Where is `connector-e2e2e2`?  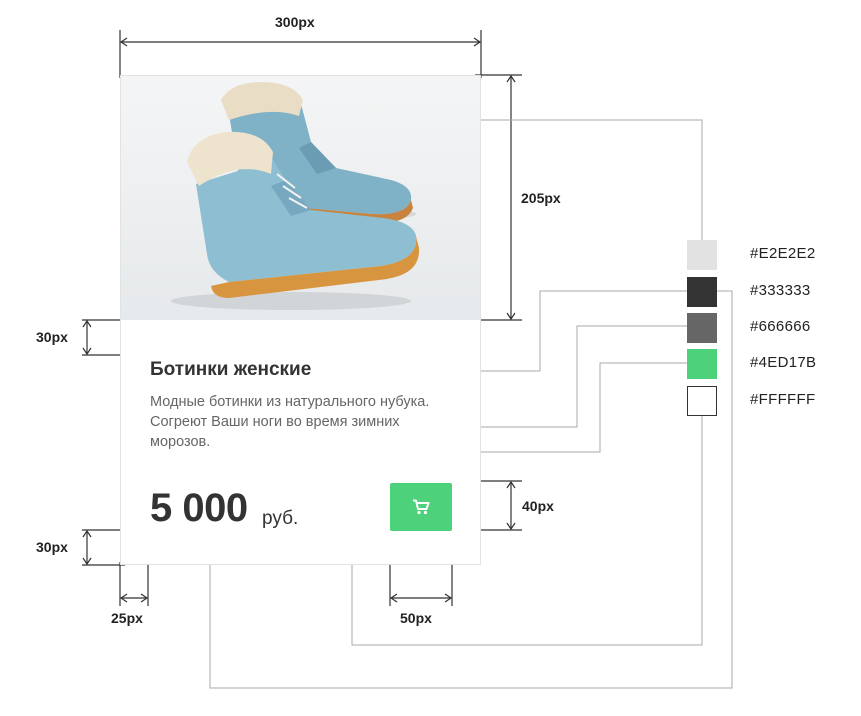 connector-e2e2e2 is located at coordinates (592, 179).